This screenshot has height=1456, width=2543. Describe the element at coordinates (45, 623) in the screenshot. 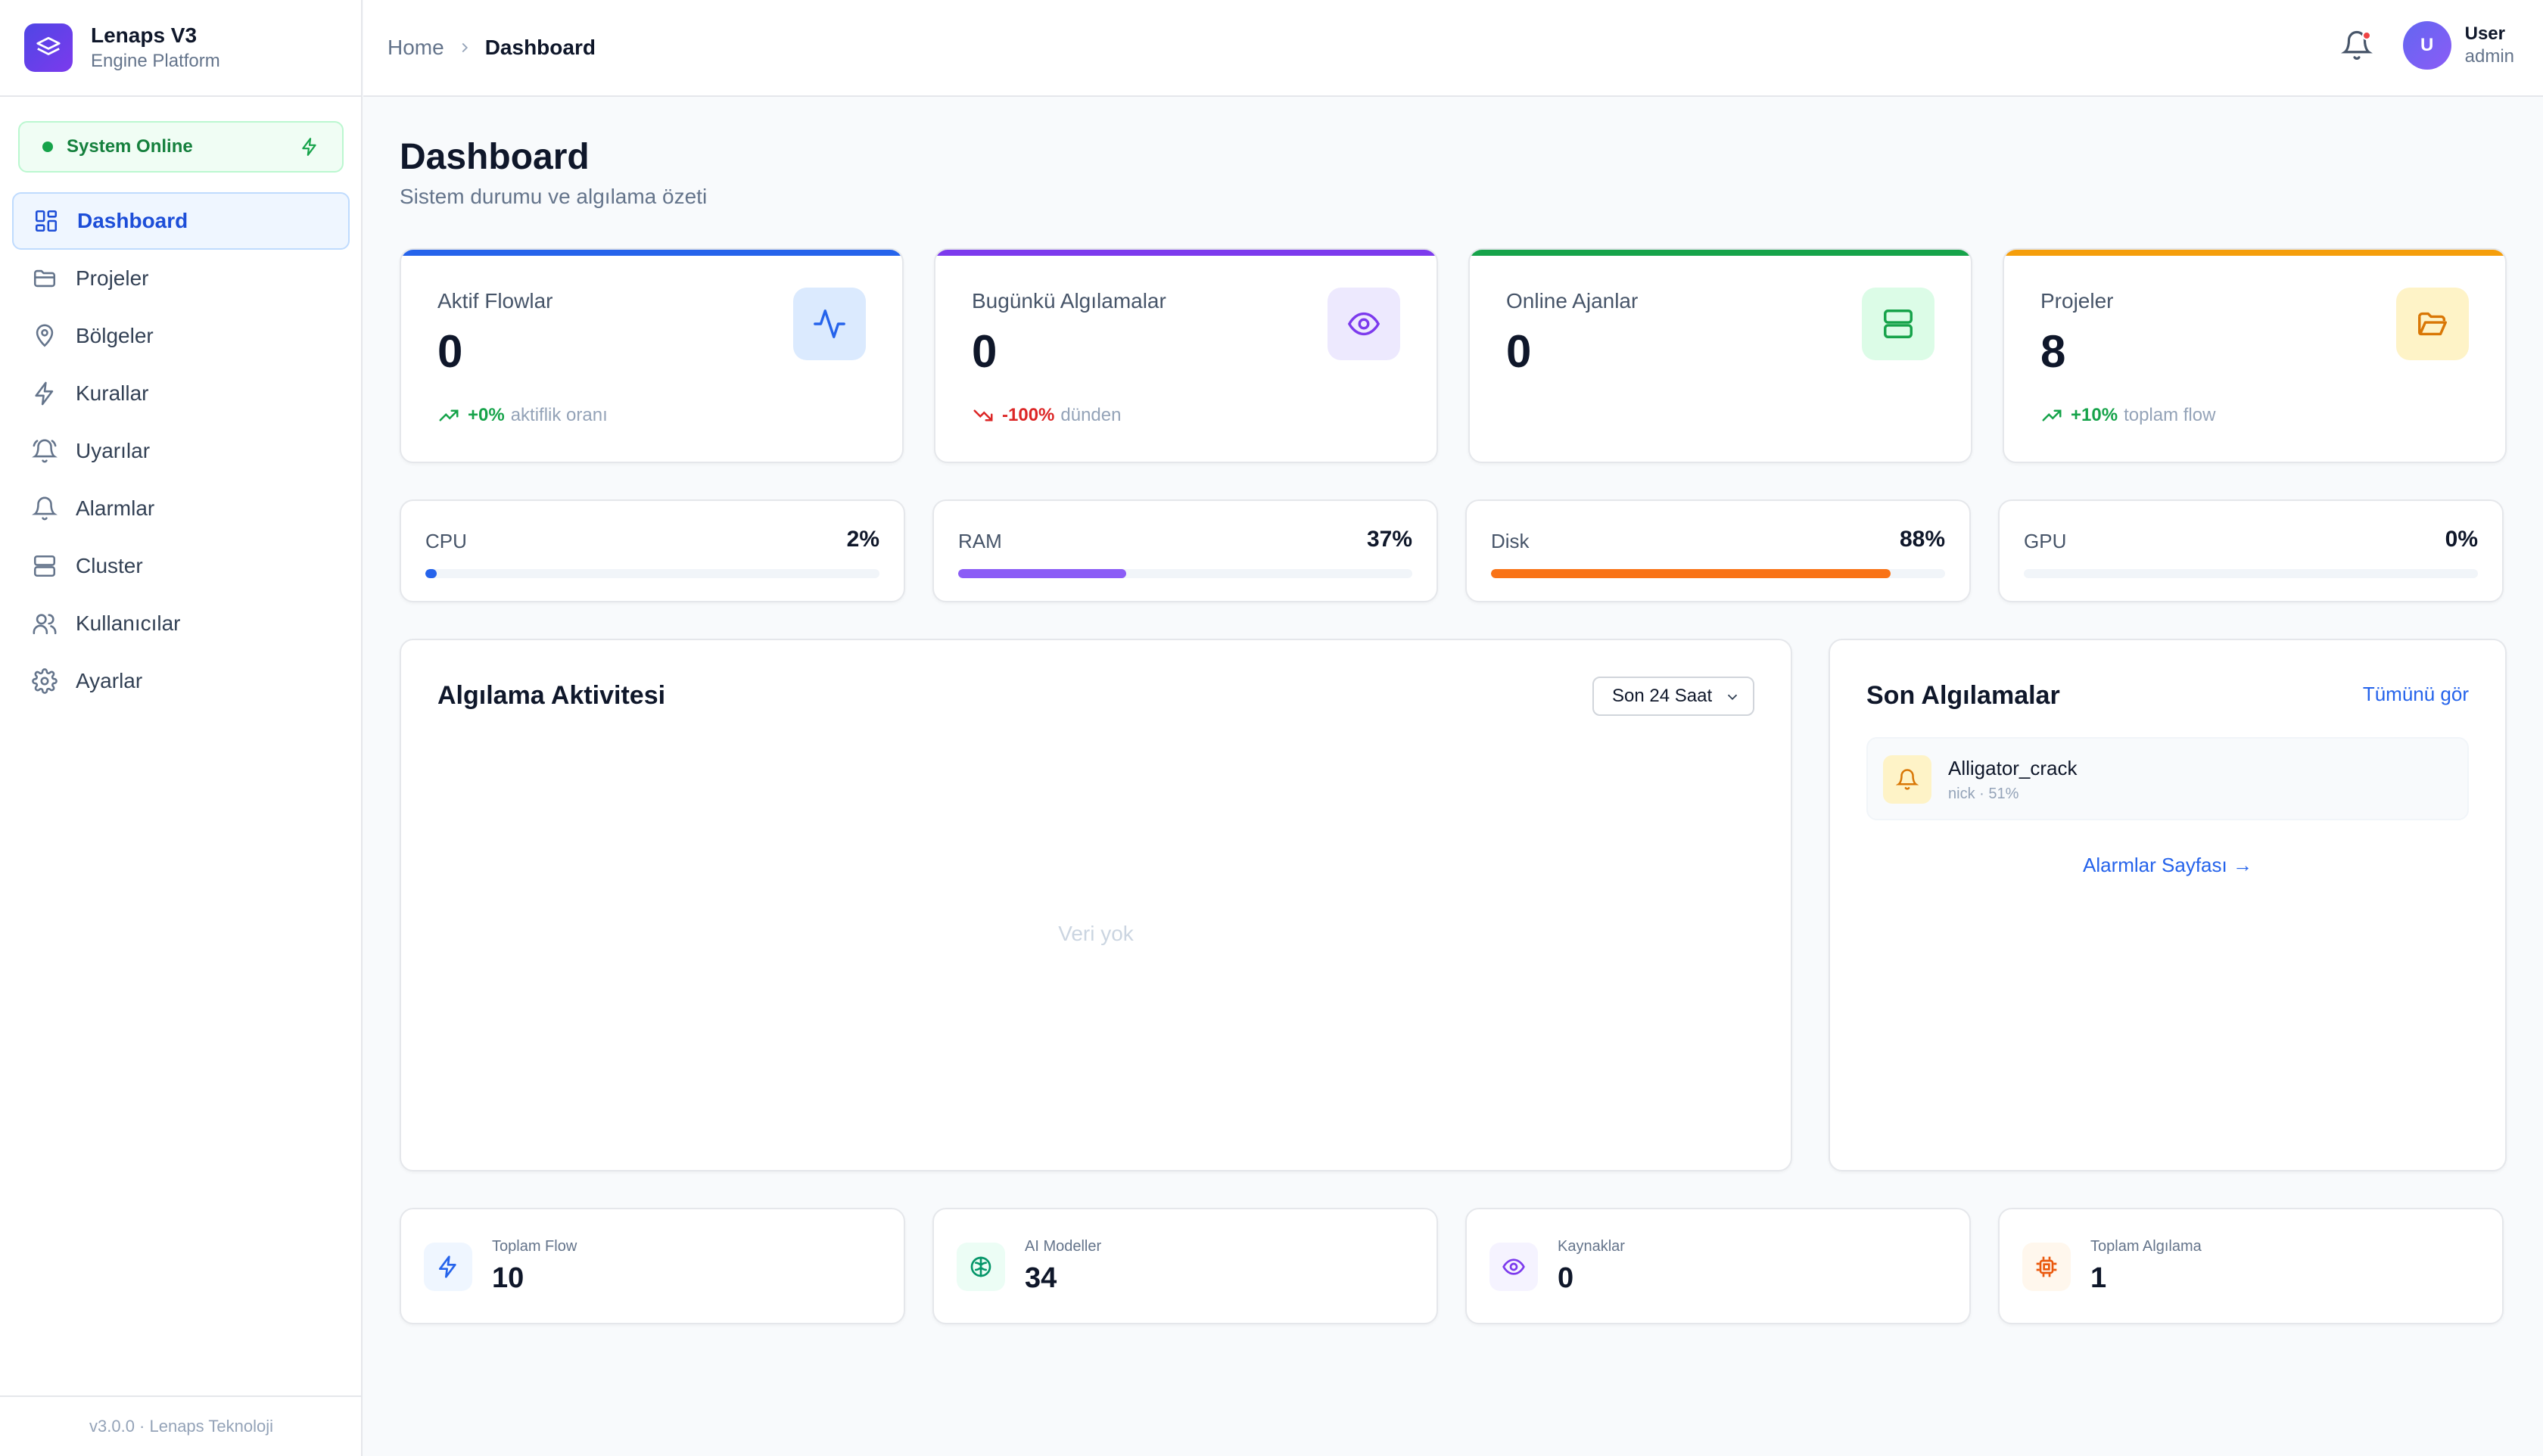

I see `users-icon` at that location.